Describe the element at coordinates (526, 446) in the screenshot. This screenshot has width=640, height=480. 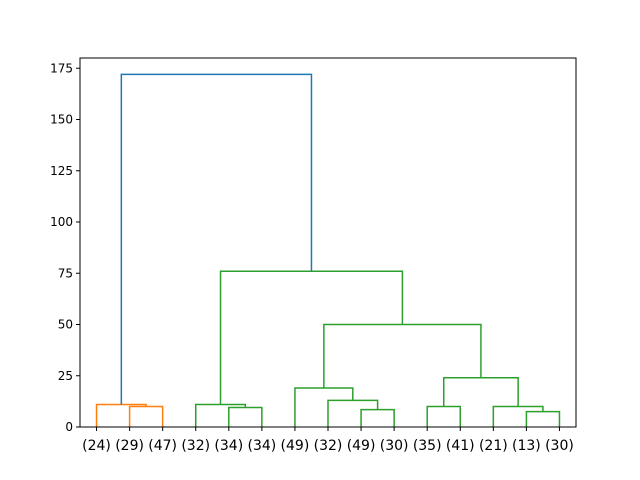
I see `leaf-label: (13)` at that location.